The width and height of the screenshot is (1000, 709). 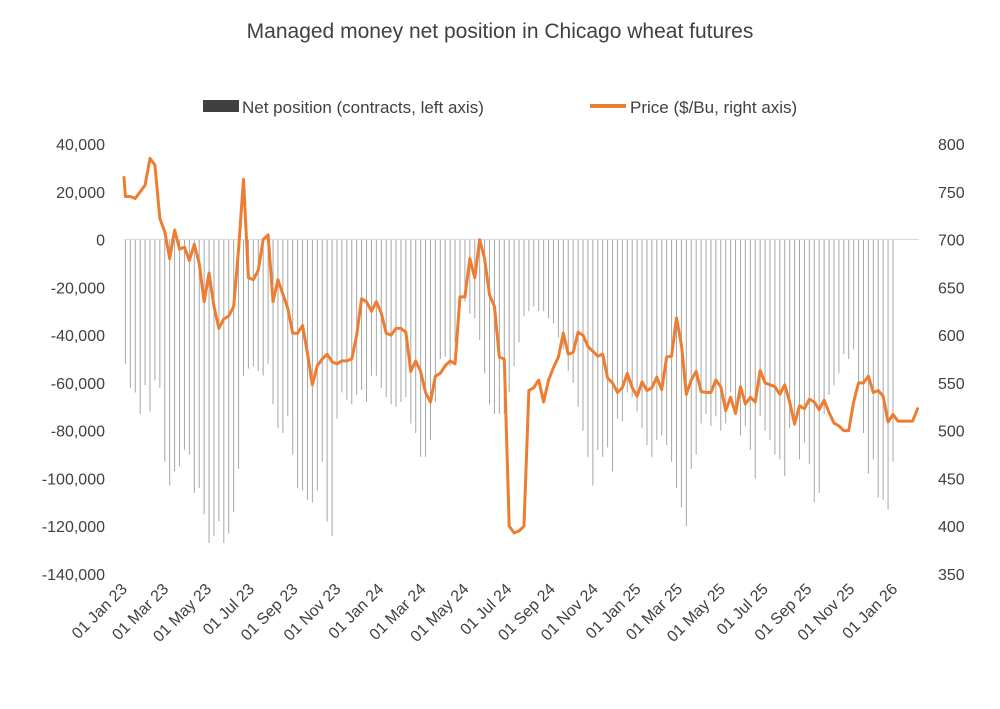 I want to click on legend-label-net-position: Net position (contracts, left axis), so click(x=363, y=107).